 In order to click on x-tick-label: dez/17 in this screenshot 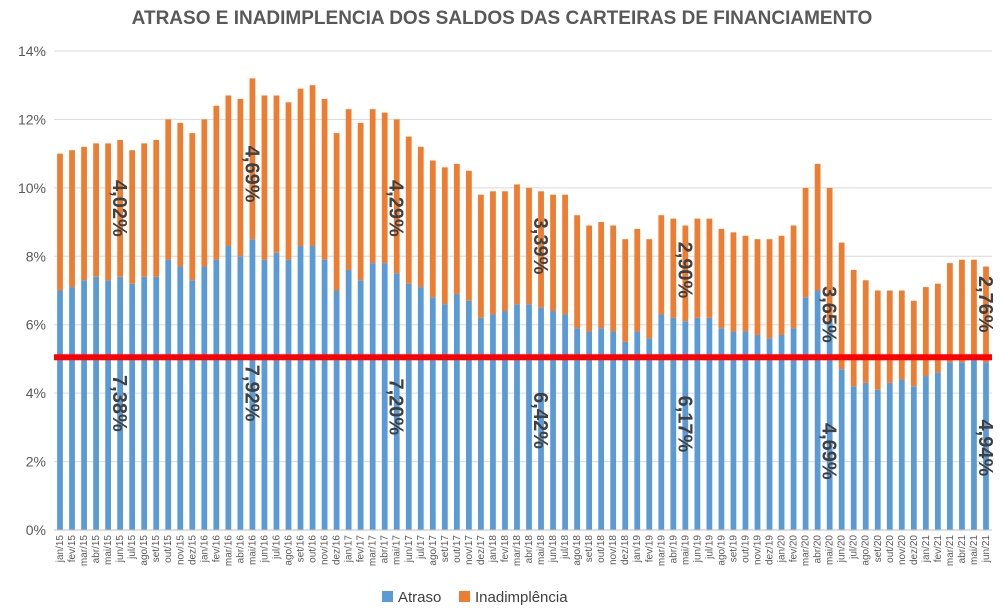, I will do `click(481, 550)`.